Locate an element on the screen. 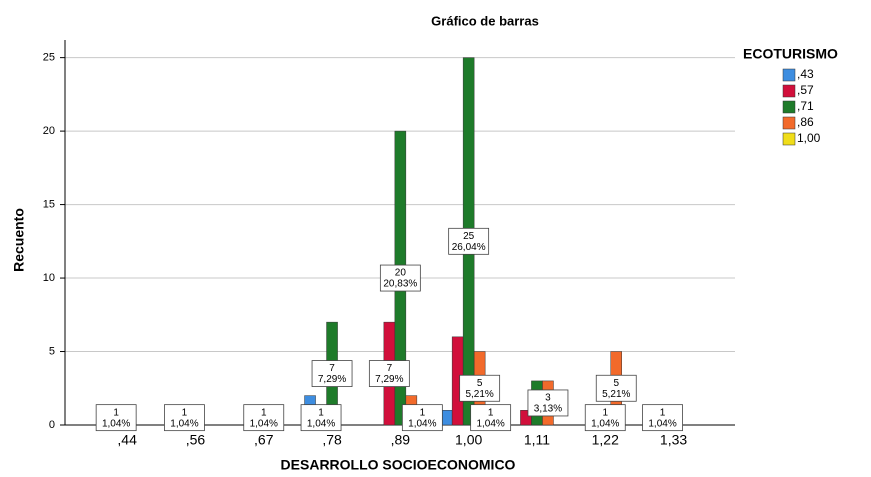  legend-label: ,71 is located at coordinates (805, 106).